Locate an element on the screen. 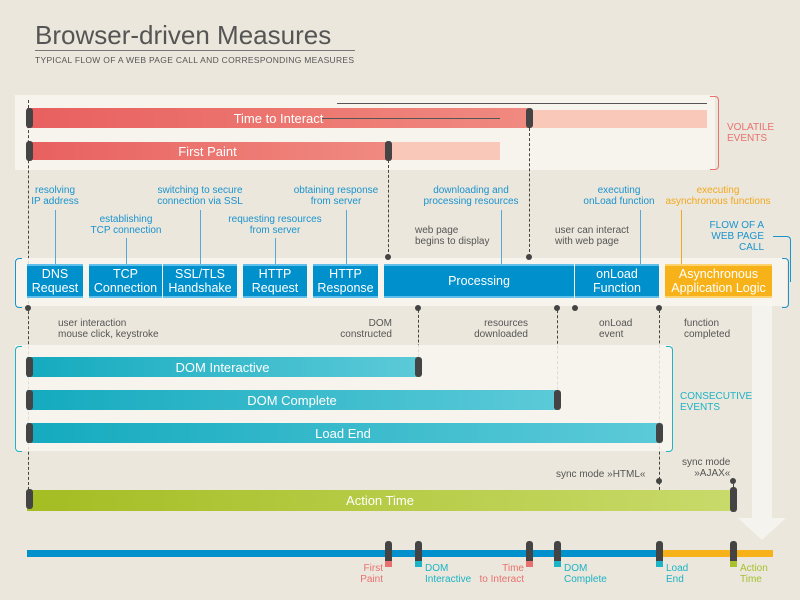  note-onload: executing onLoad function is located at coordinates (619, 196).